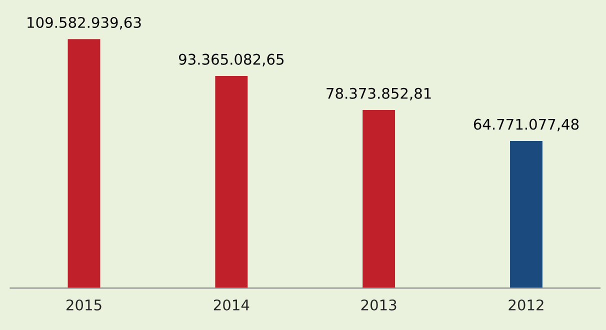 Image resolution: width=606 pixels, height=330 pixels. I want to click on x-tick-label: 2014, so click(232, 304).